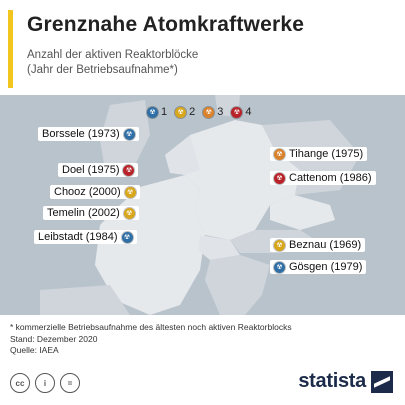 The image size is (405, 405). I want to click on legend-item-2: ☢ 2, so click(185, 112).